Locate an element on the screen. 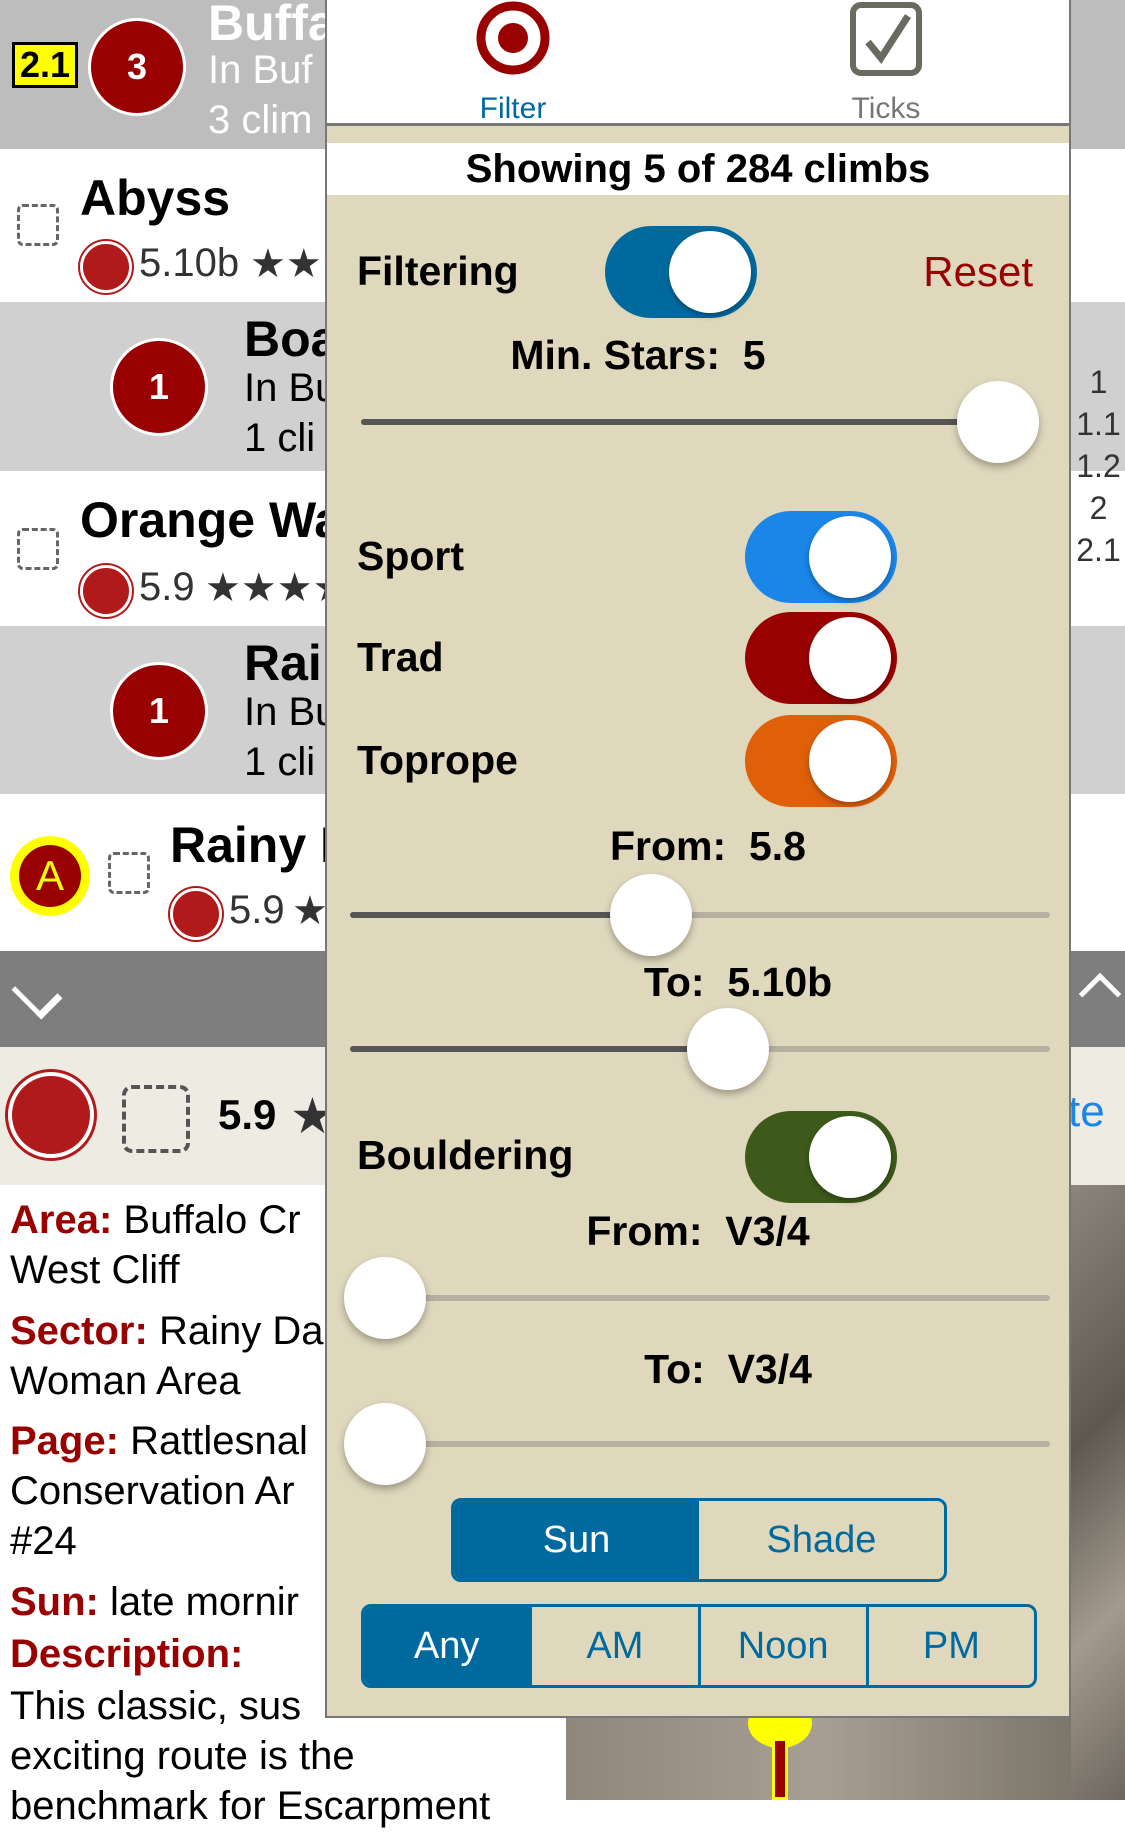 The height and width of the screenshot is (1832, 1125). tab-filter: Filter is located at coordinates (513, 63).